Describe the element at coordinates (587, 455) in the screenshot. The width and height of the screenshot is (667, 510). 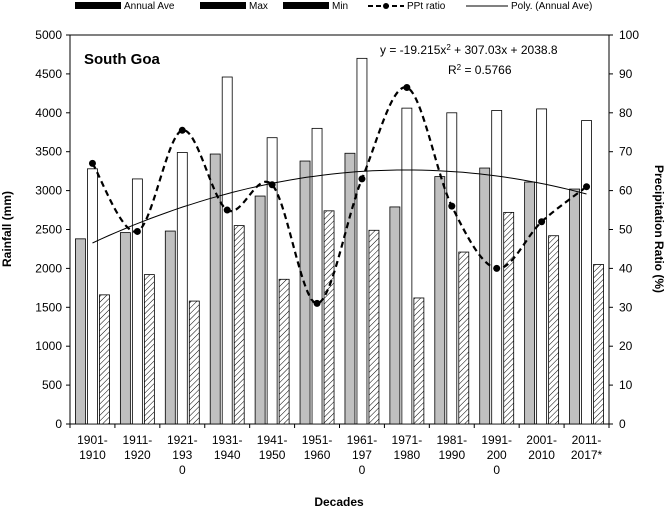
I see `x-tick-label: 2017*` at that location.